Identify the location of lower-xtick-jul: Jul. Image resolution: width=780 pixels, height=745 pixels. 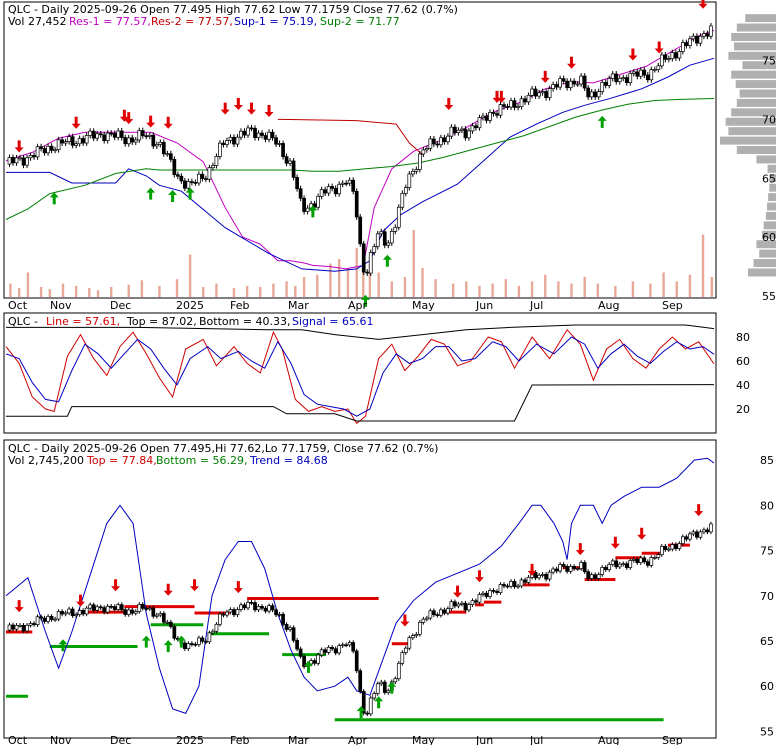
(536, 739).